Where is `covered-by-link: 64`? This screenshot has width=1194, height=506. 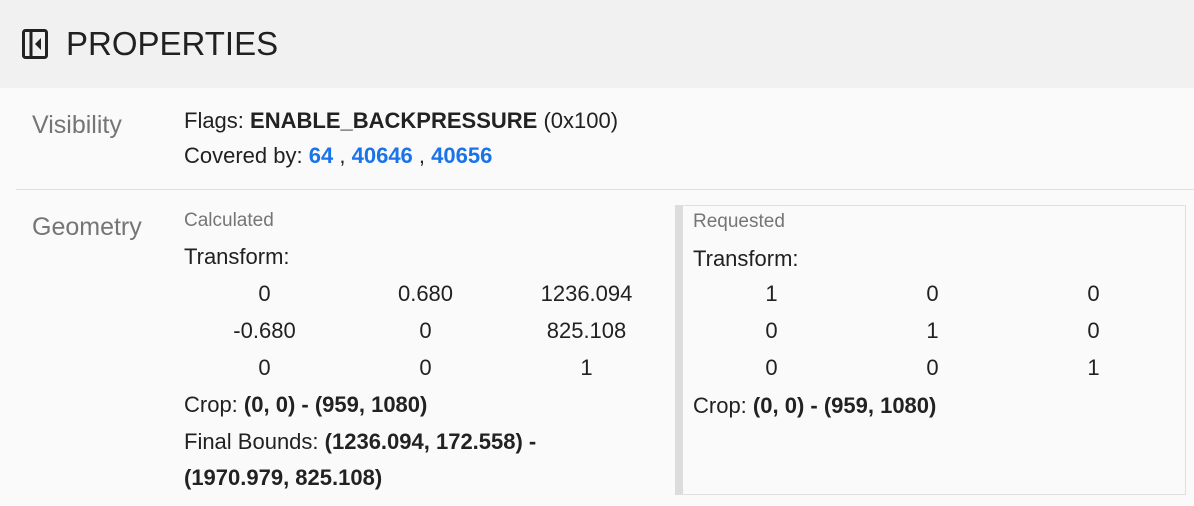
covered-by-link: 64 is located at coordinates (321, 155).